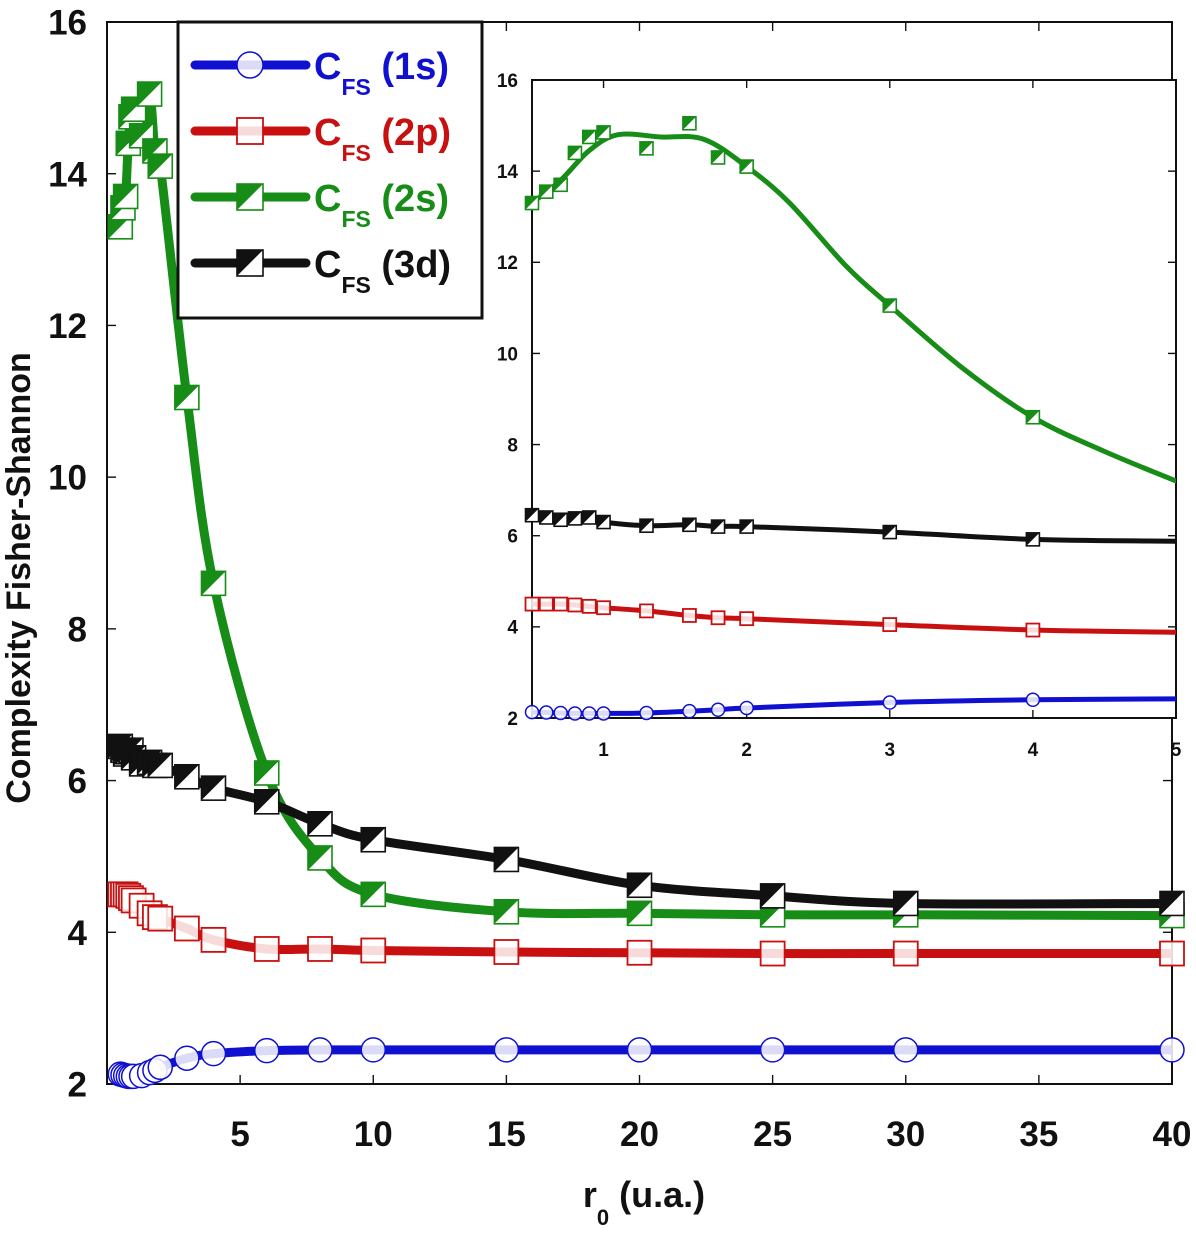  Describe the element at coordinates (382, 271) in the screenshot. I see `legend-label: CFS (3d)` at that location.